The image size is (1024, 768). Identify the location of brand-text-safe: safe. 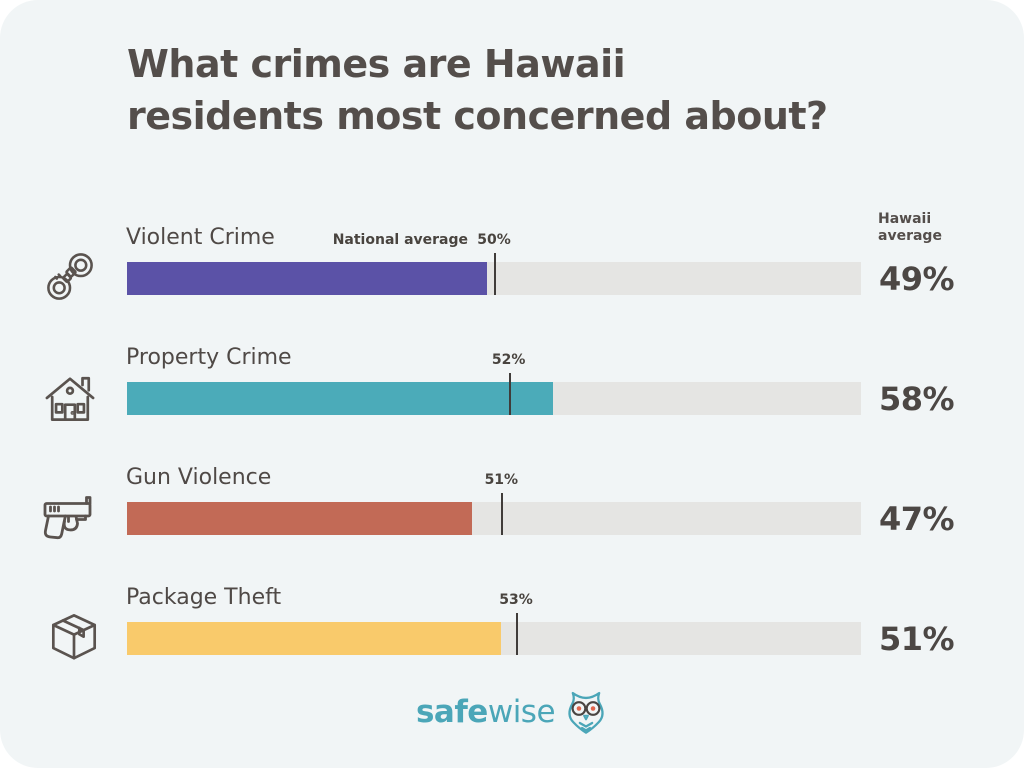
(451, 712).